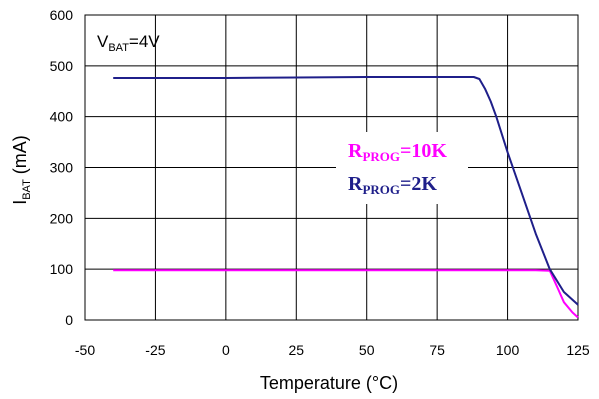  Describe the element at coordinates (20, 157) in the screenshot. I see `y-axis-label-rest: (mA)` at that location.